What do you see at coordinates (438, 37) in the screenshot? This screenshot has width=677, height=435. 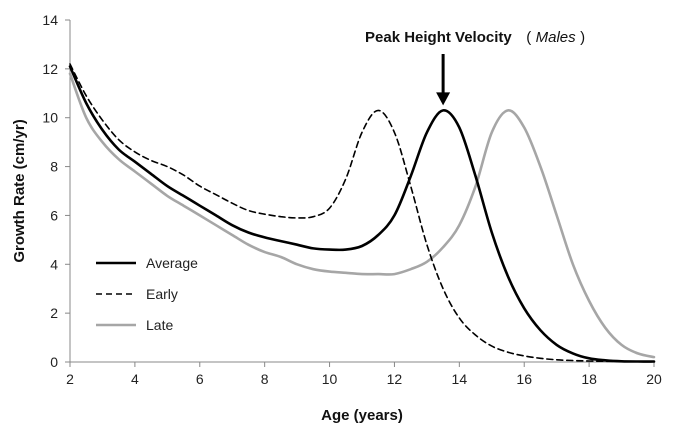 I see `annotation-bold: Peak Height Velocity` at bounding box center [438, 37].